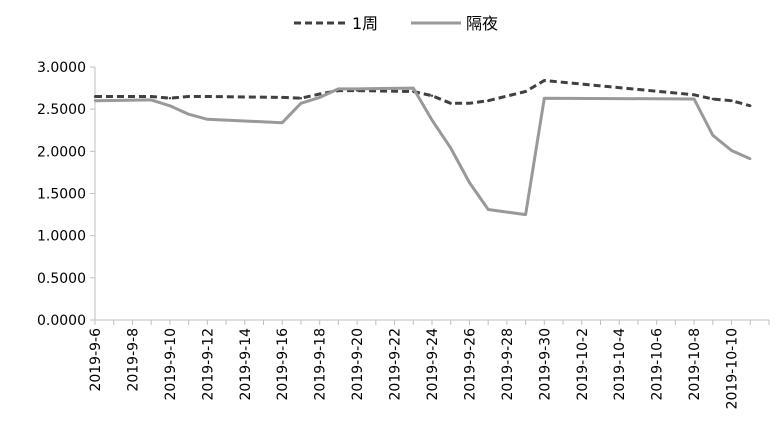 Image resolution: width=782 pixels, height=440 pixels. Describe the element at coordinates (133, 360) in the screenshot. I see `x-tick-label: 2019-9-8` at that location.